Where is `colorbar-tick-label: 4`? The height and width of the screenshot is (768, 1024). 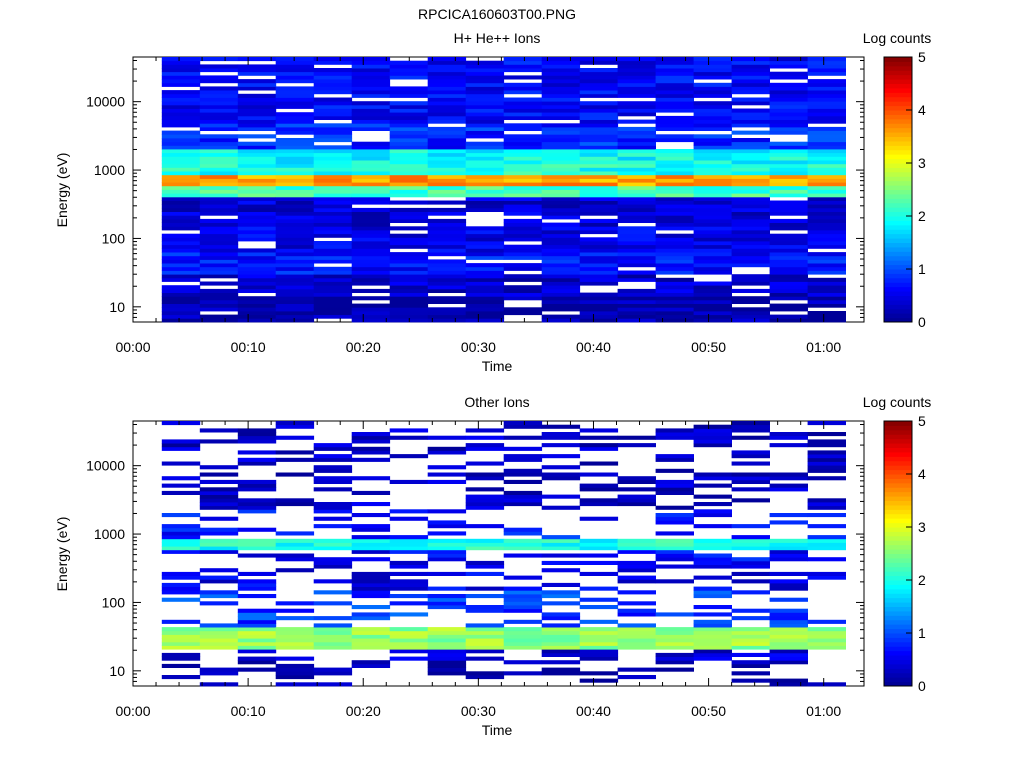
colorbar-tick-label: 4 is located at coordinates (922, 474).